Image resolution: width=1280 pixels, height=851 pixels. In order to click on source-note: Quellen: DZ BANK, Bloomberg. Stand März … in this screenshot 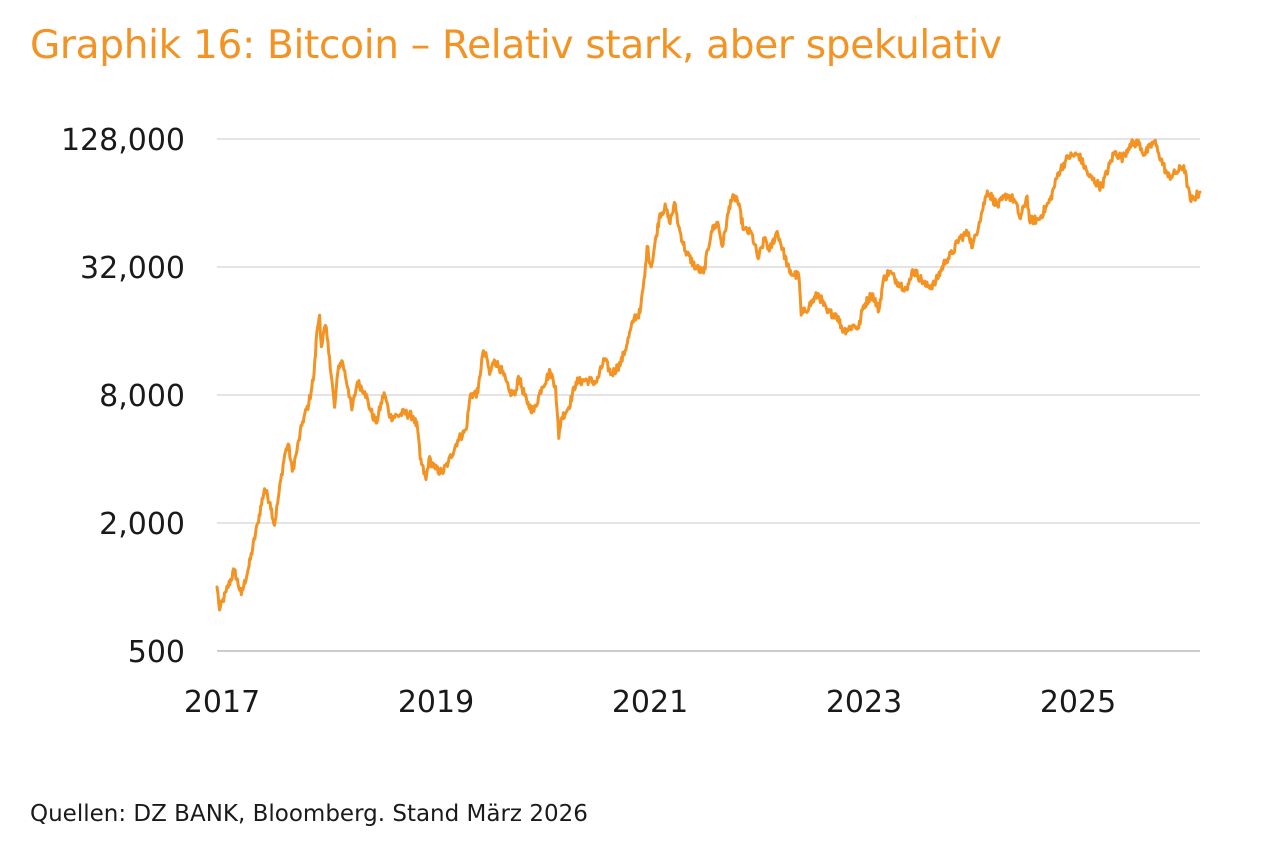, I will do `click(309, 814)`.